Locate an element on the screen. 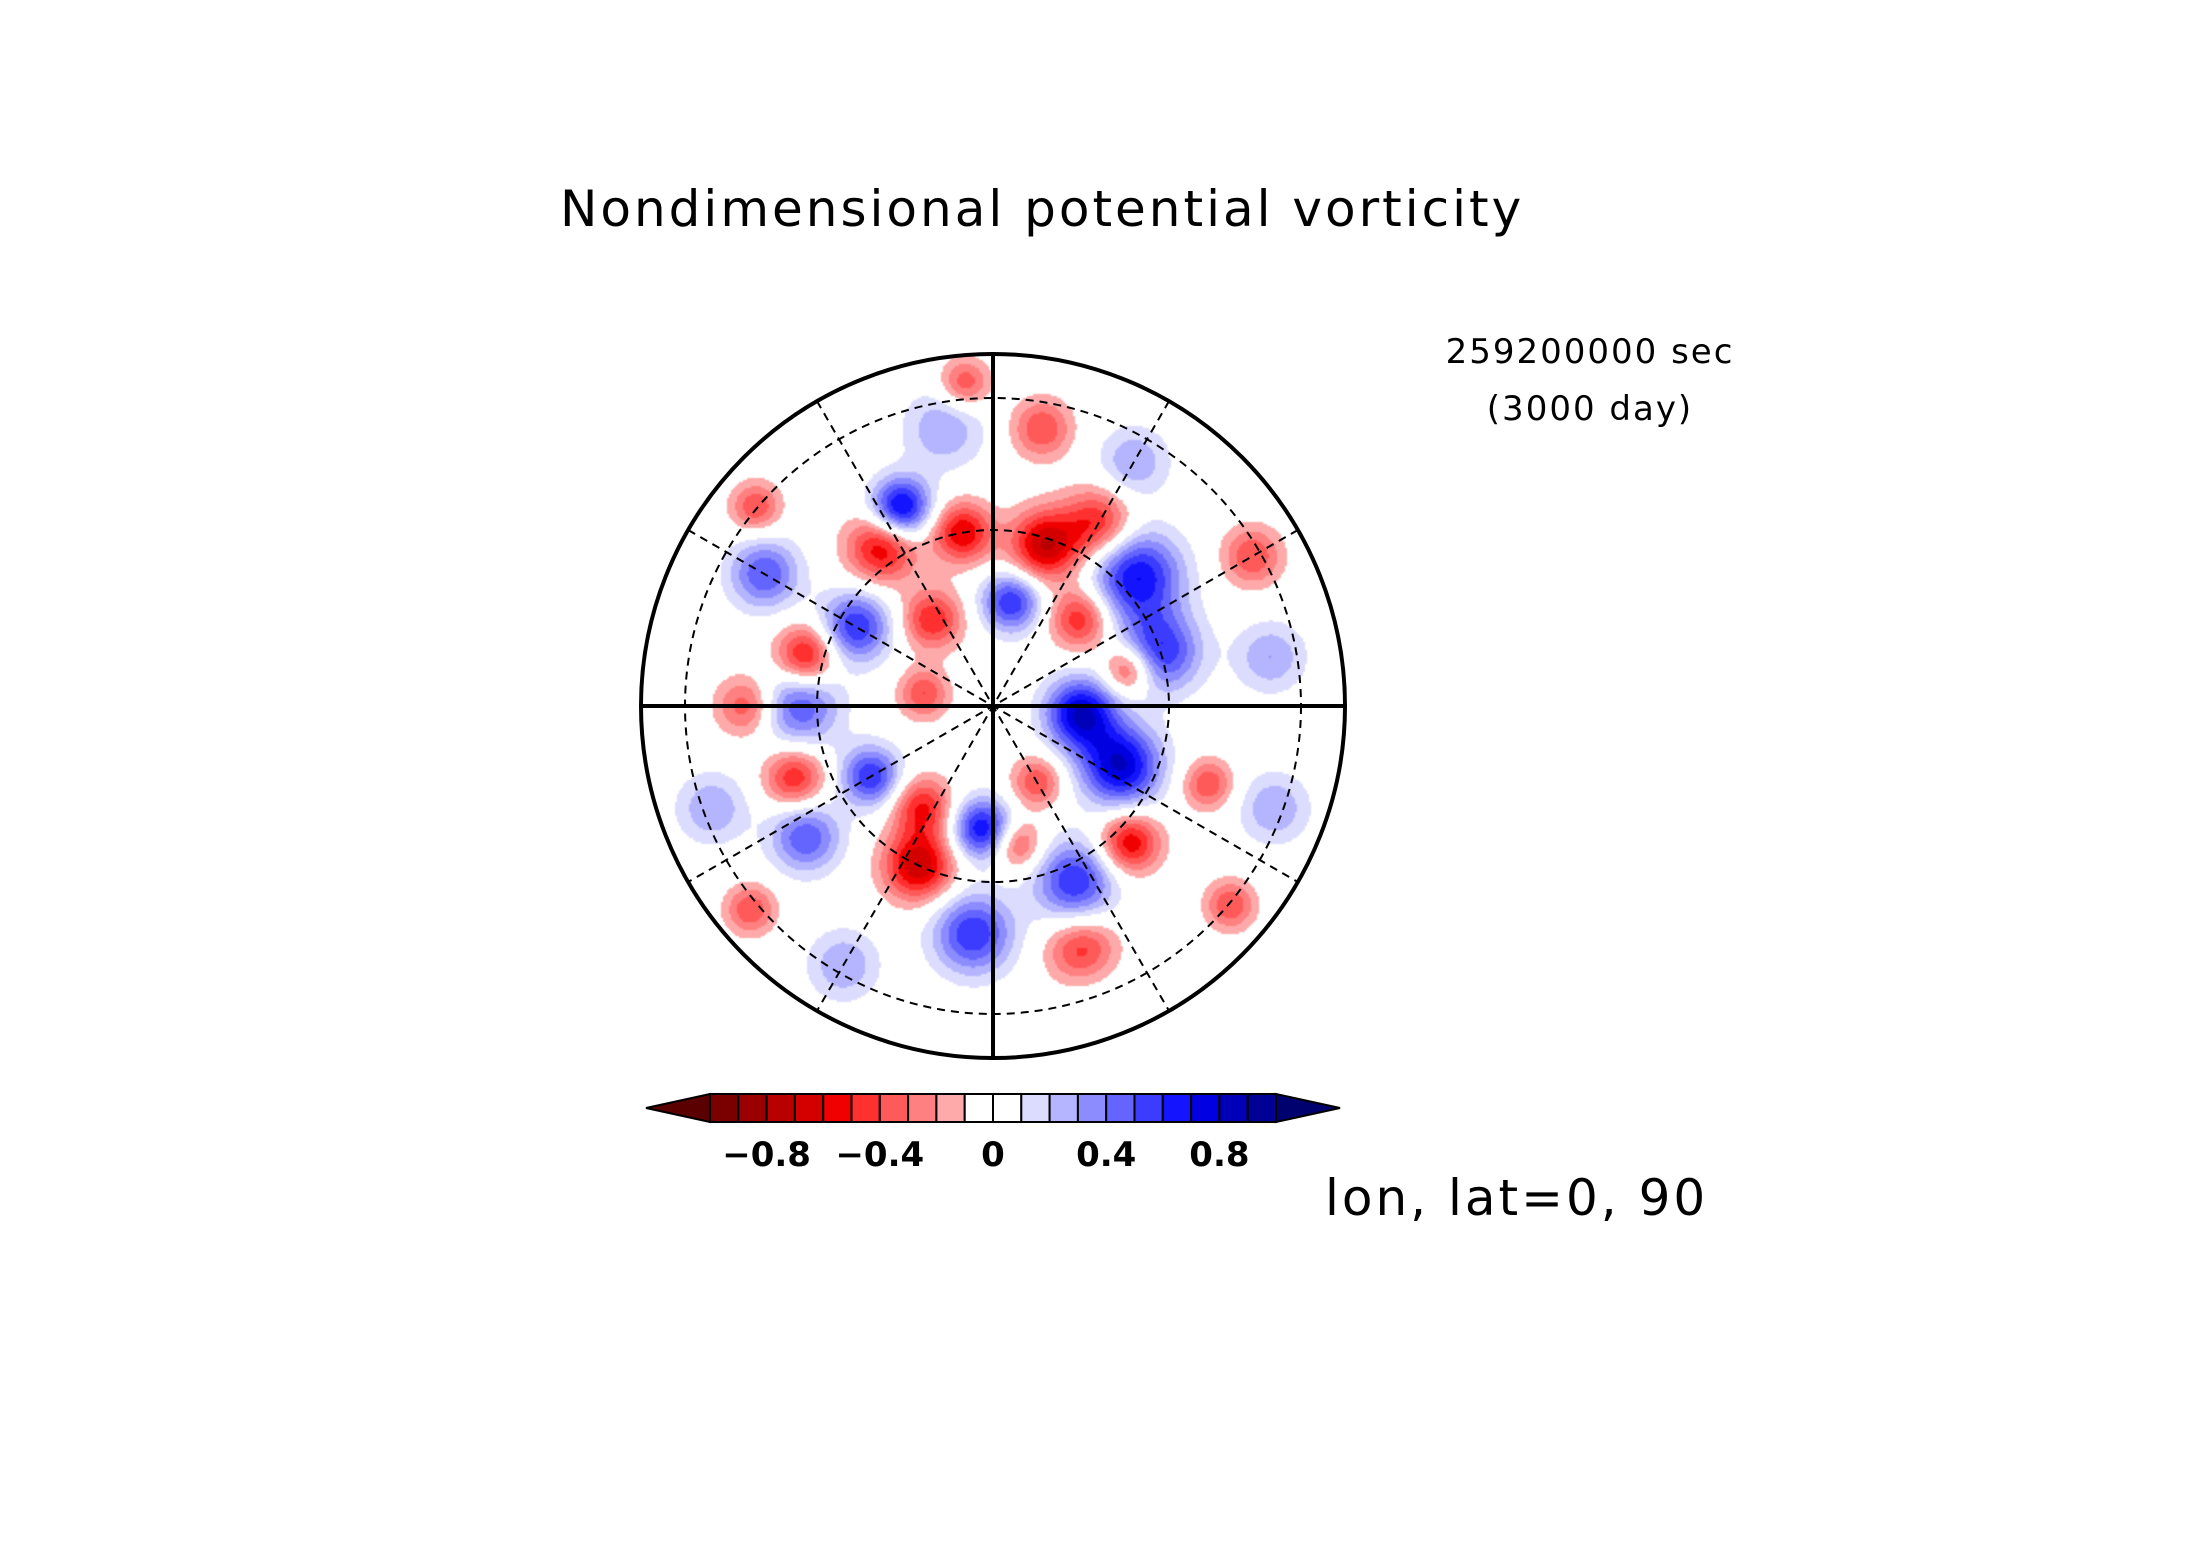  colorbar-extend-low is located at coordinates (678, 1108).